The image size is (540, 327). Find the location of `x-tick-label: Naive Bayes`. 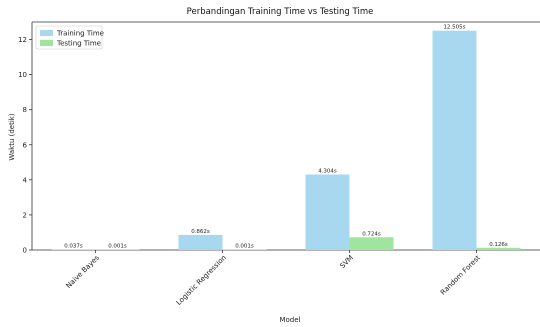

x-tick-label: Naive Bayes is located at coordinates (83, 272).